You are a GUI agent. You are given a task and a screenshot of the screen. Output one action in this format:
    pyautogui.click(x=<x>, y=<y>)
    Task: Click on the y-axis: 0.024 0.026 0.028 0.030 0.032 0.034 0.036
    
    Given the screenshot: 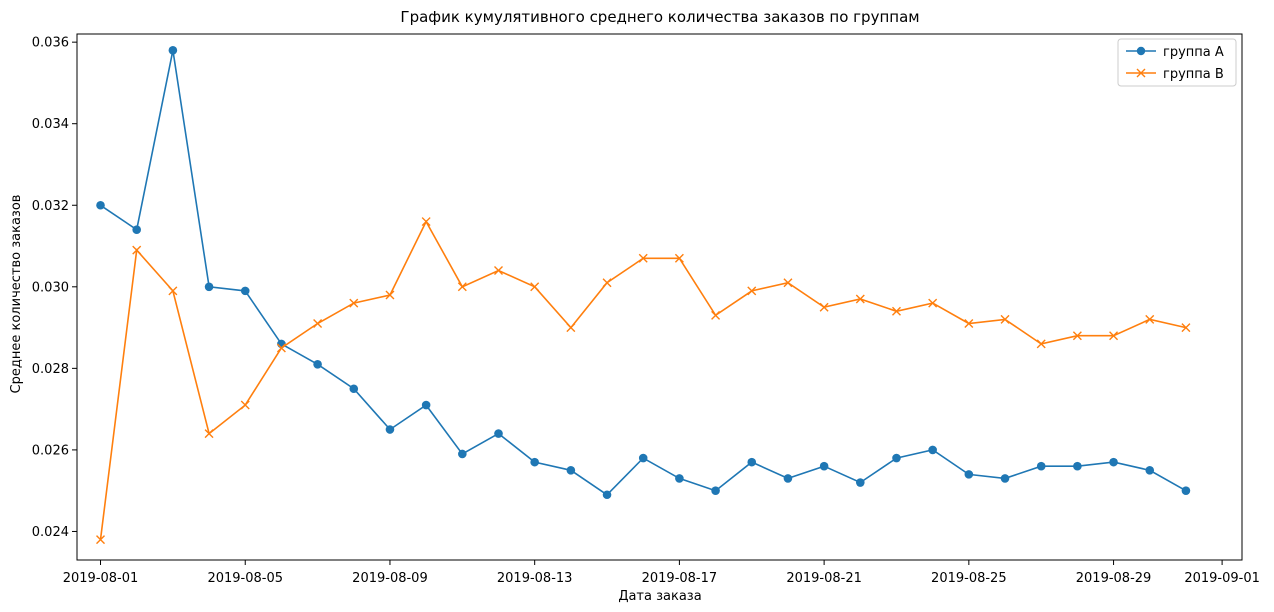 What is the action you would take?
    pyautogui.click(x=54, y=288)
    